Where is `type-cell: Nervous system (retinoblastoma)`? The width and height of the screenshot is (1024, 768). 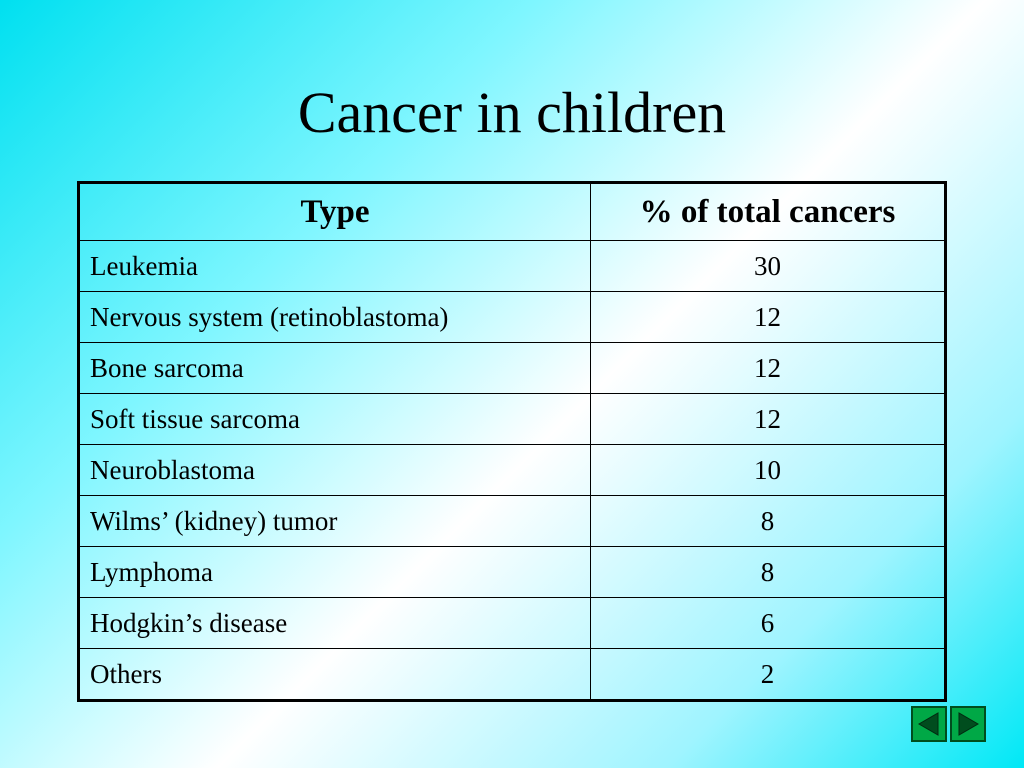 type-cell: Nervous system (retinoblastoma) is located at coordinates (334, 317).